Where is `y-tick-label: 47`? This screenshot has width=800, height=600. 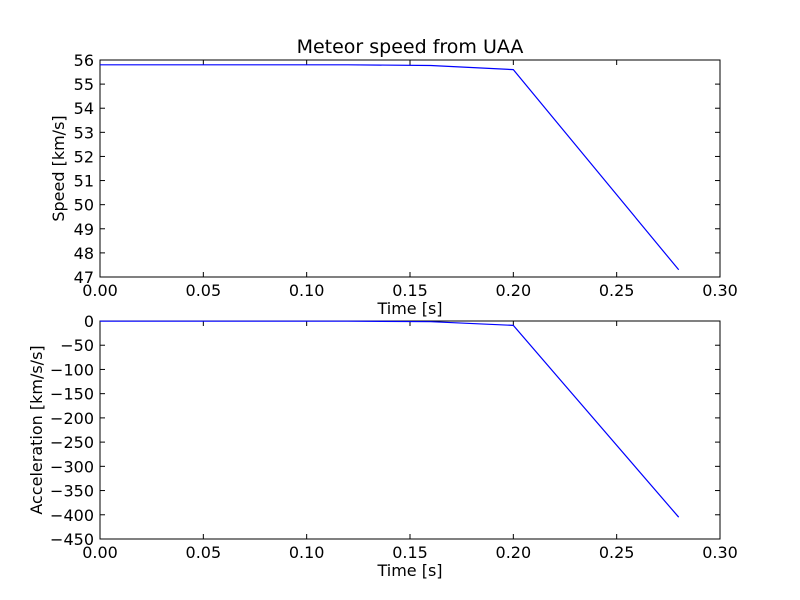
y-tick-label: 47 is located at coordinates (84, 277).